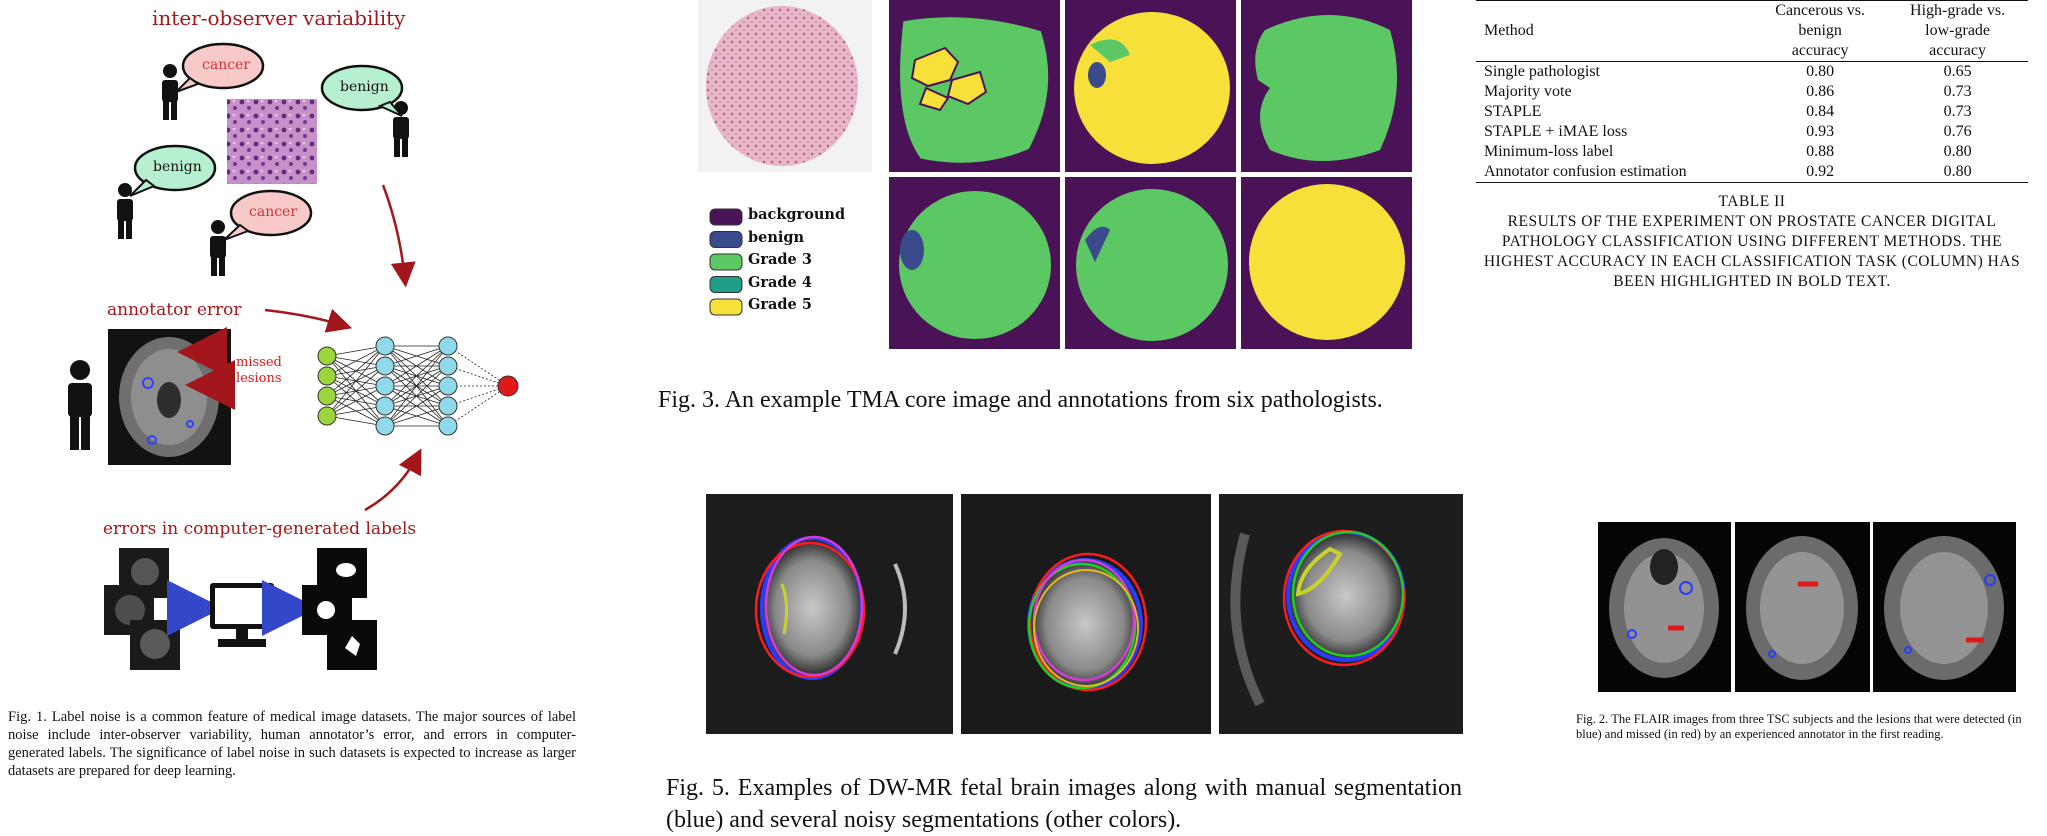  I want to click on legend-item: background, so click(797, 214).